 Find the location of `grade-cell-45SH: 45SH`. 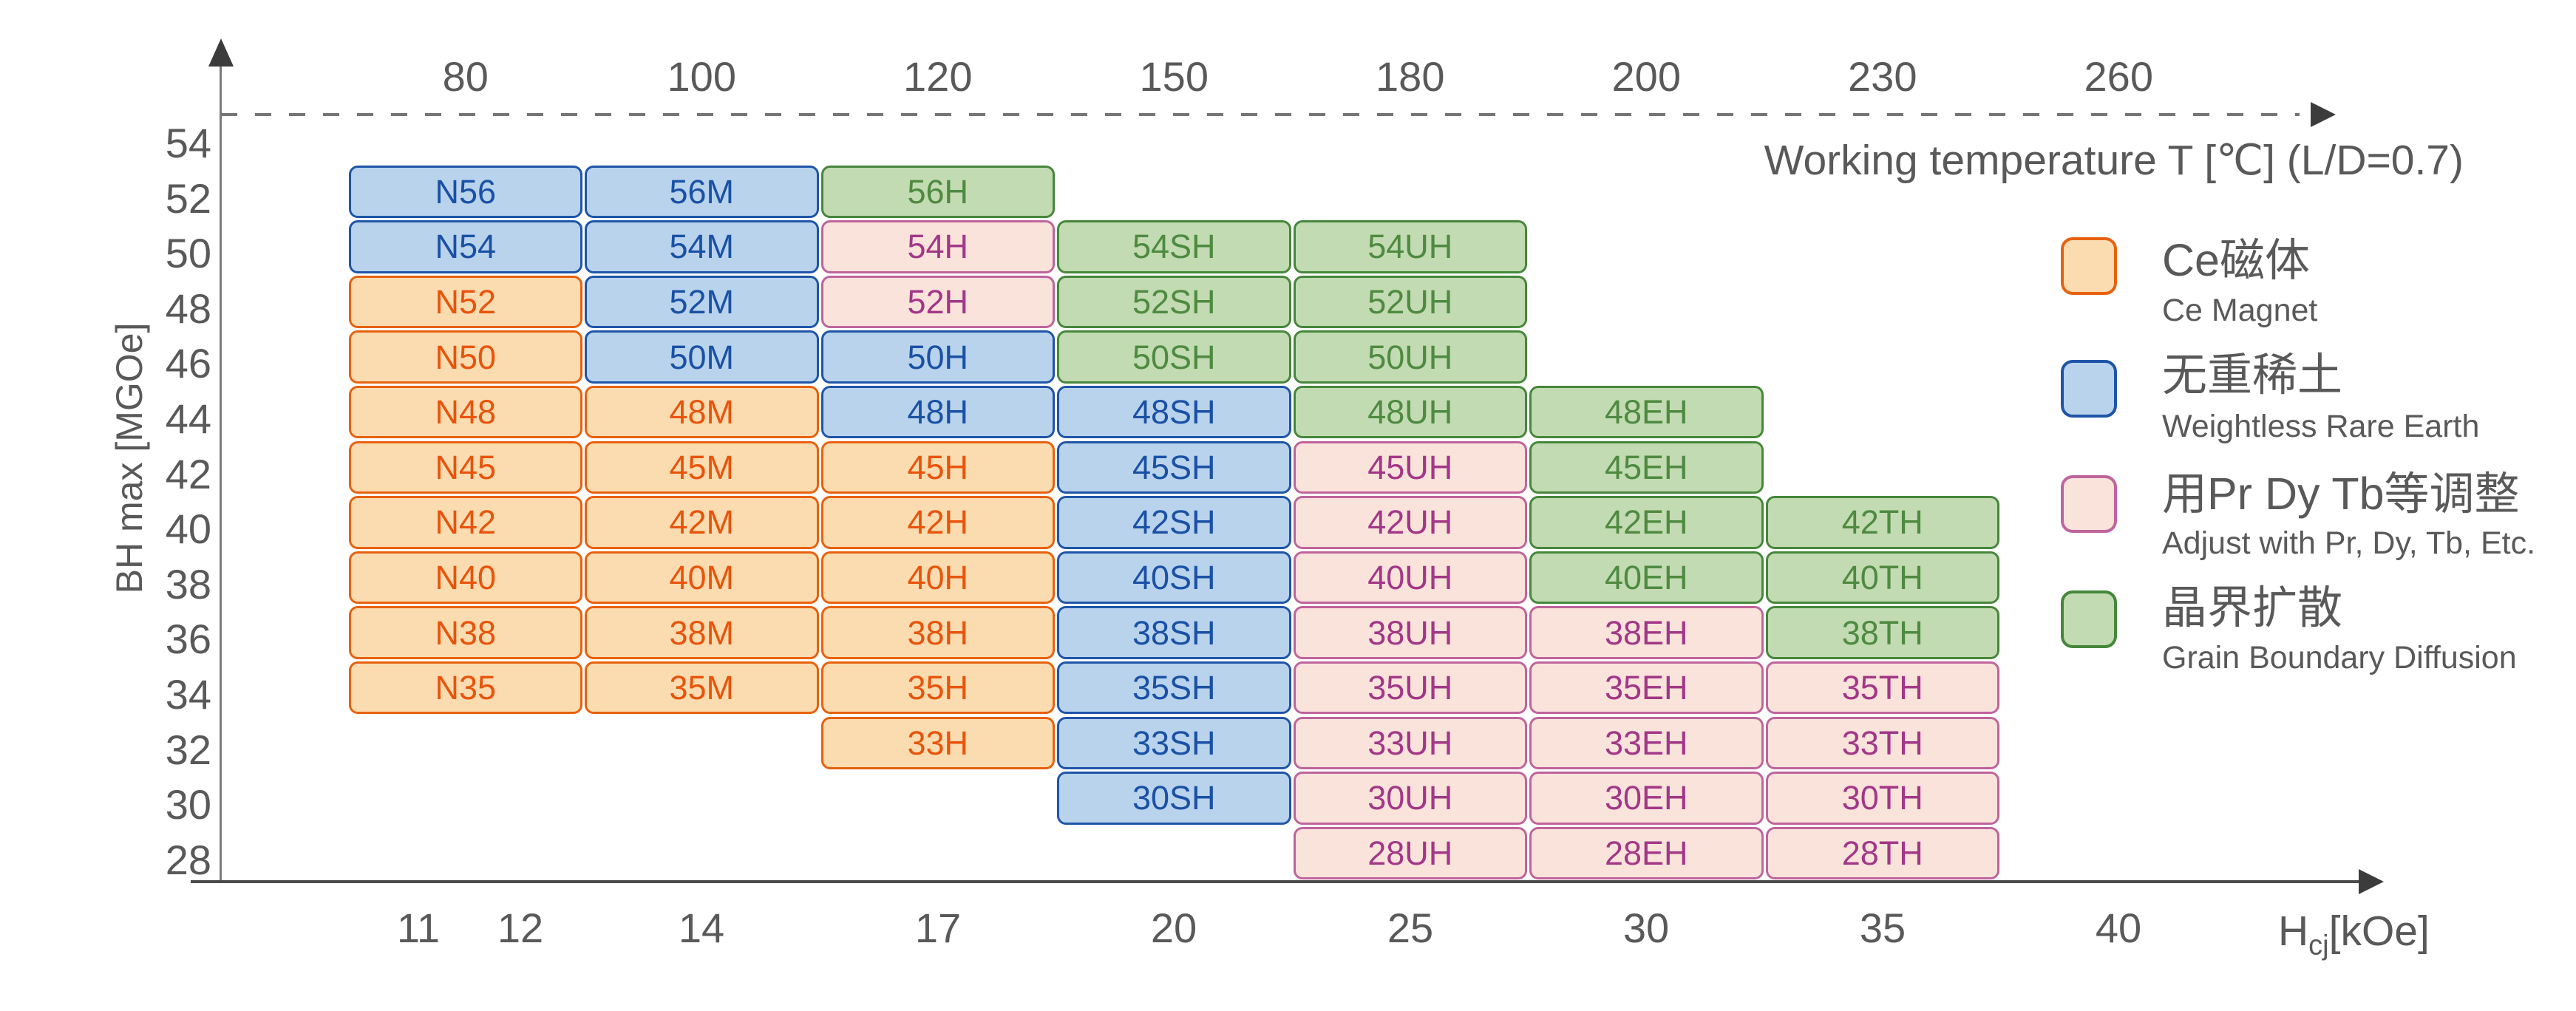

grade-cell-45SH: 45SH is located at coordinates (1174, 467).